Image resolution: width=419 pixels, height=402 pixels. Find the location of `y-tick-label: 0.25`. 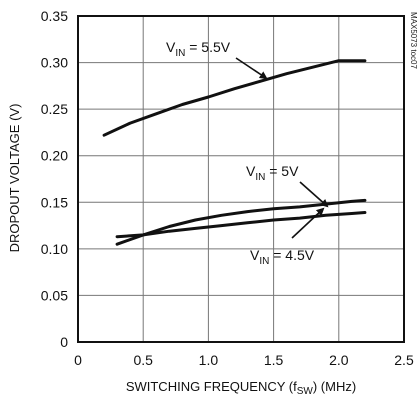

y-tick-label: 0.25 is located at coordinates (54, 109).